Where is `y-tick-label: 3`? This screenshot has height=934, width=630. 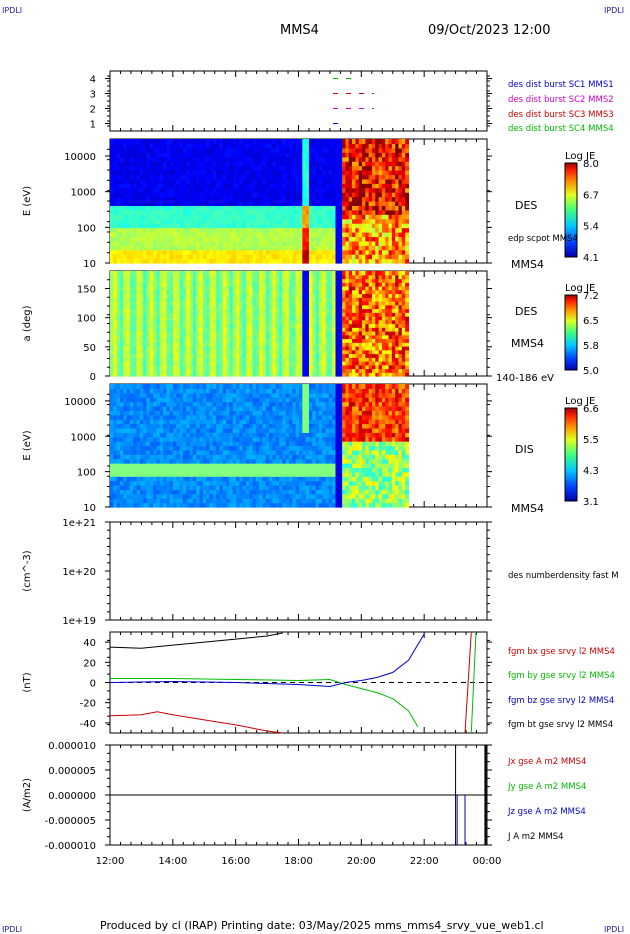 y-tick-label: 3 is located at coordinates (93, 95).